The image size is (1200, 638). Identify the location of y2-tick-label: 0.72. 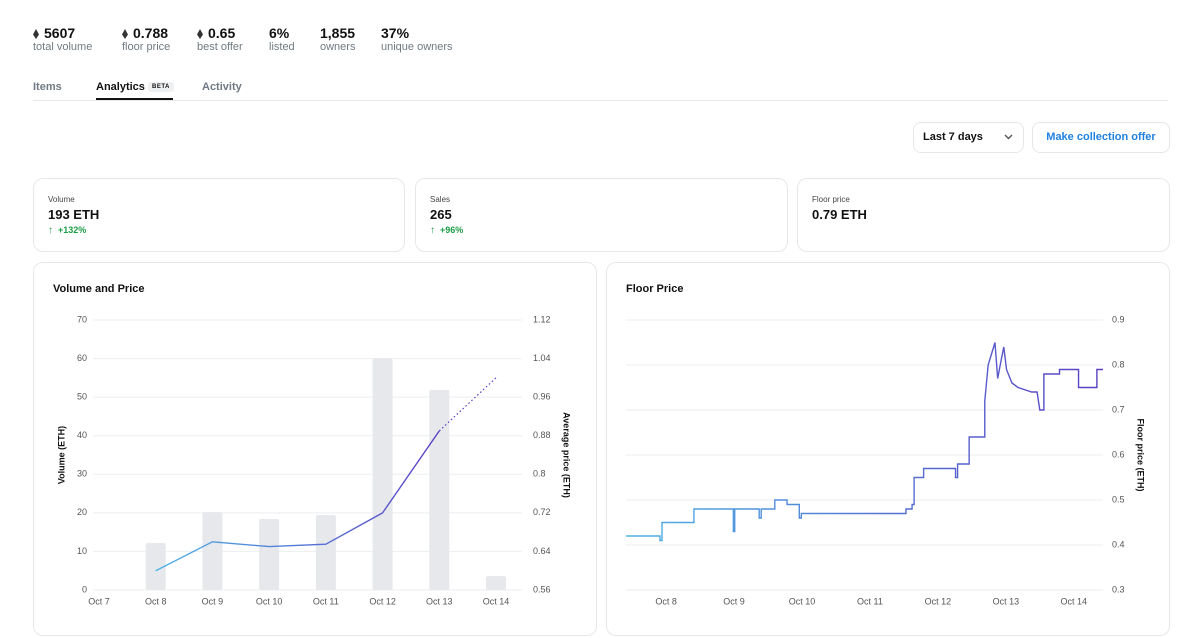
(542, 512).